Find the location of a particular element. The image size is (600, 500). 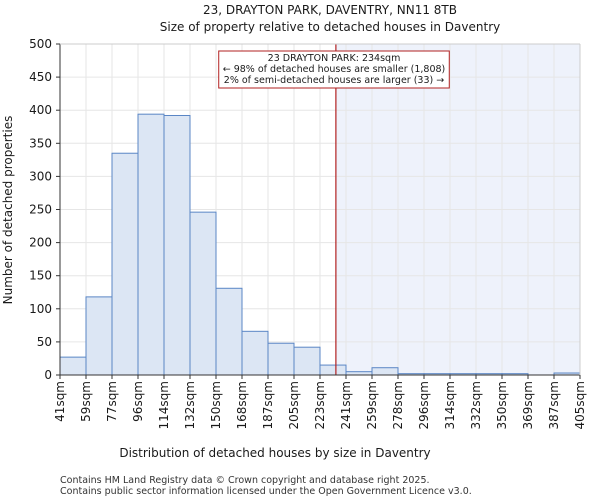

x-tick-label: 332sqm is located at coordinates (476, 405).